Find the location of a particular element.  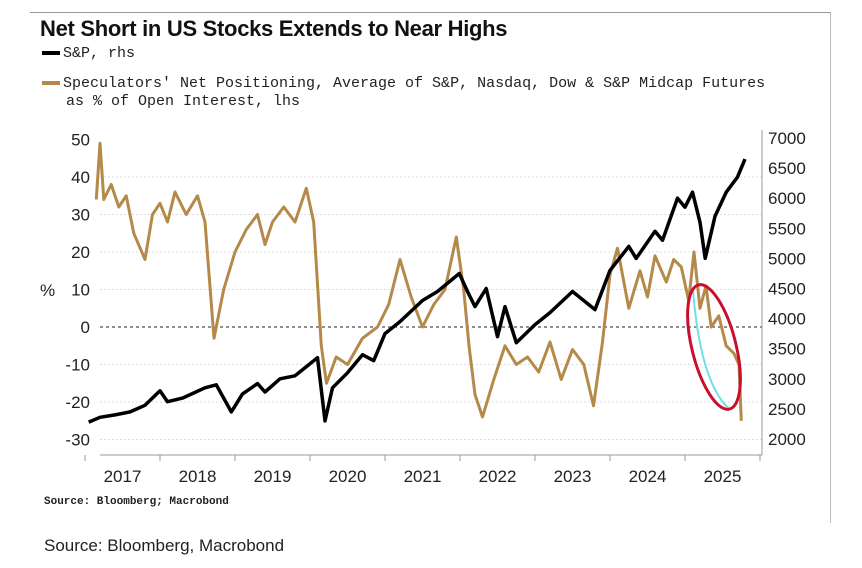

right-tick-label: 6000 is located at coordinates (787, 198).